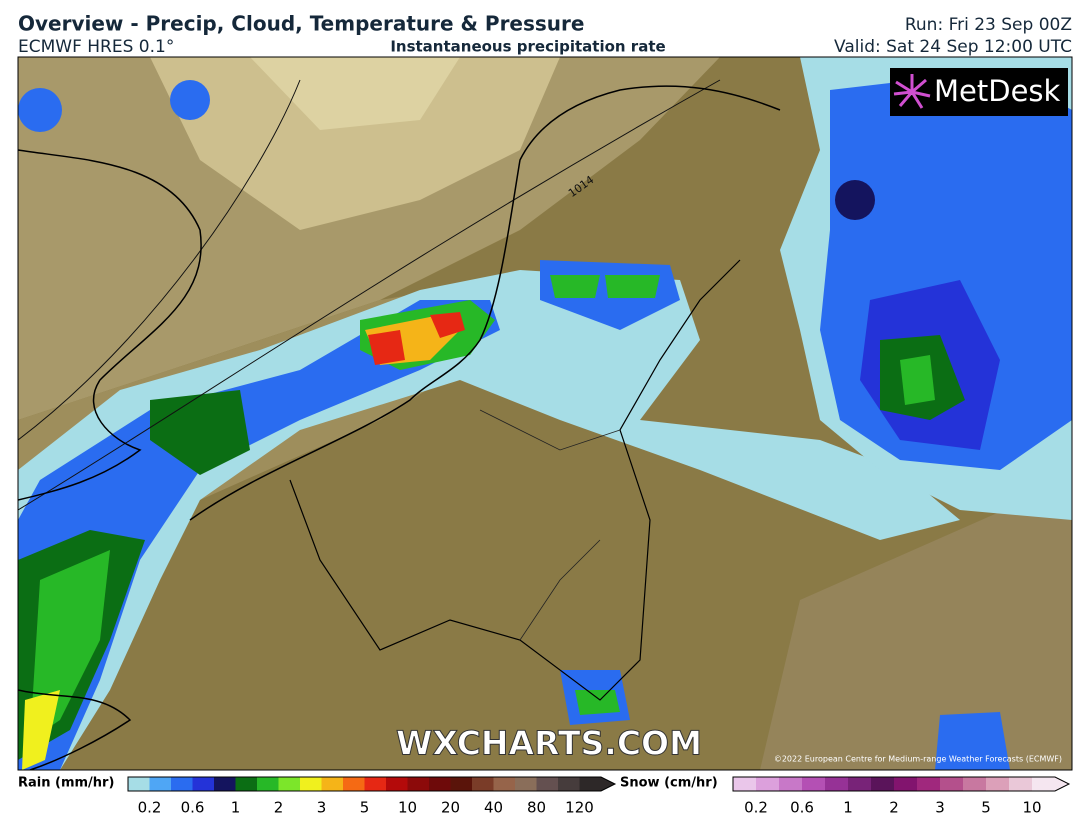  I want to click on rain-tick-label: 80, so click(536, 808).